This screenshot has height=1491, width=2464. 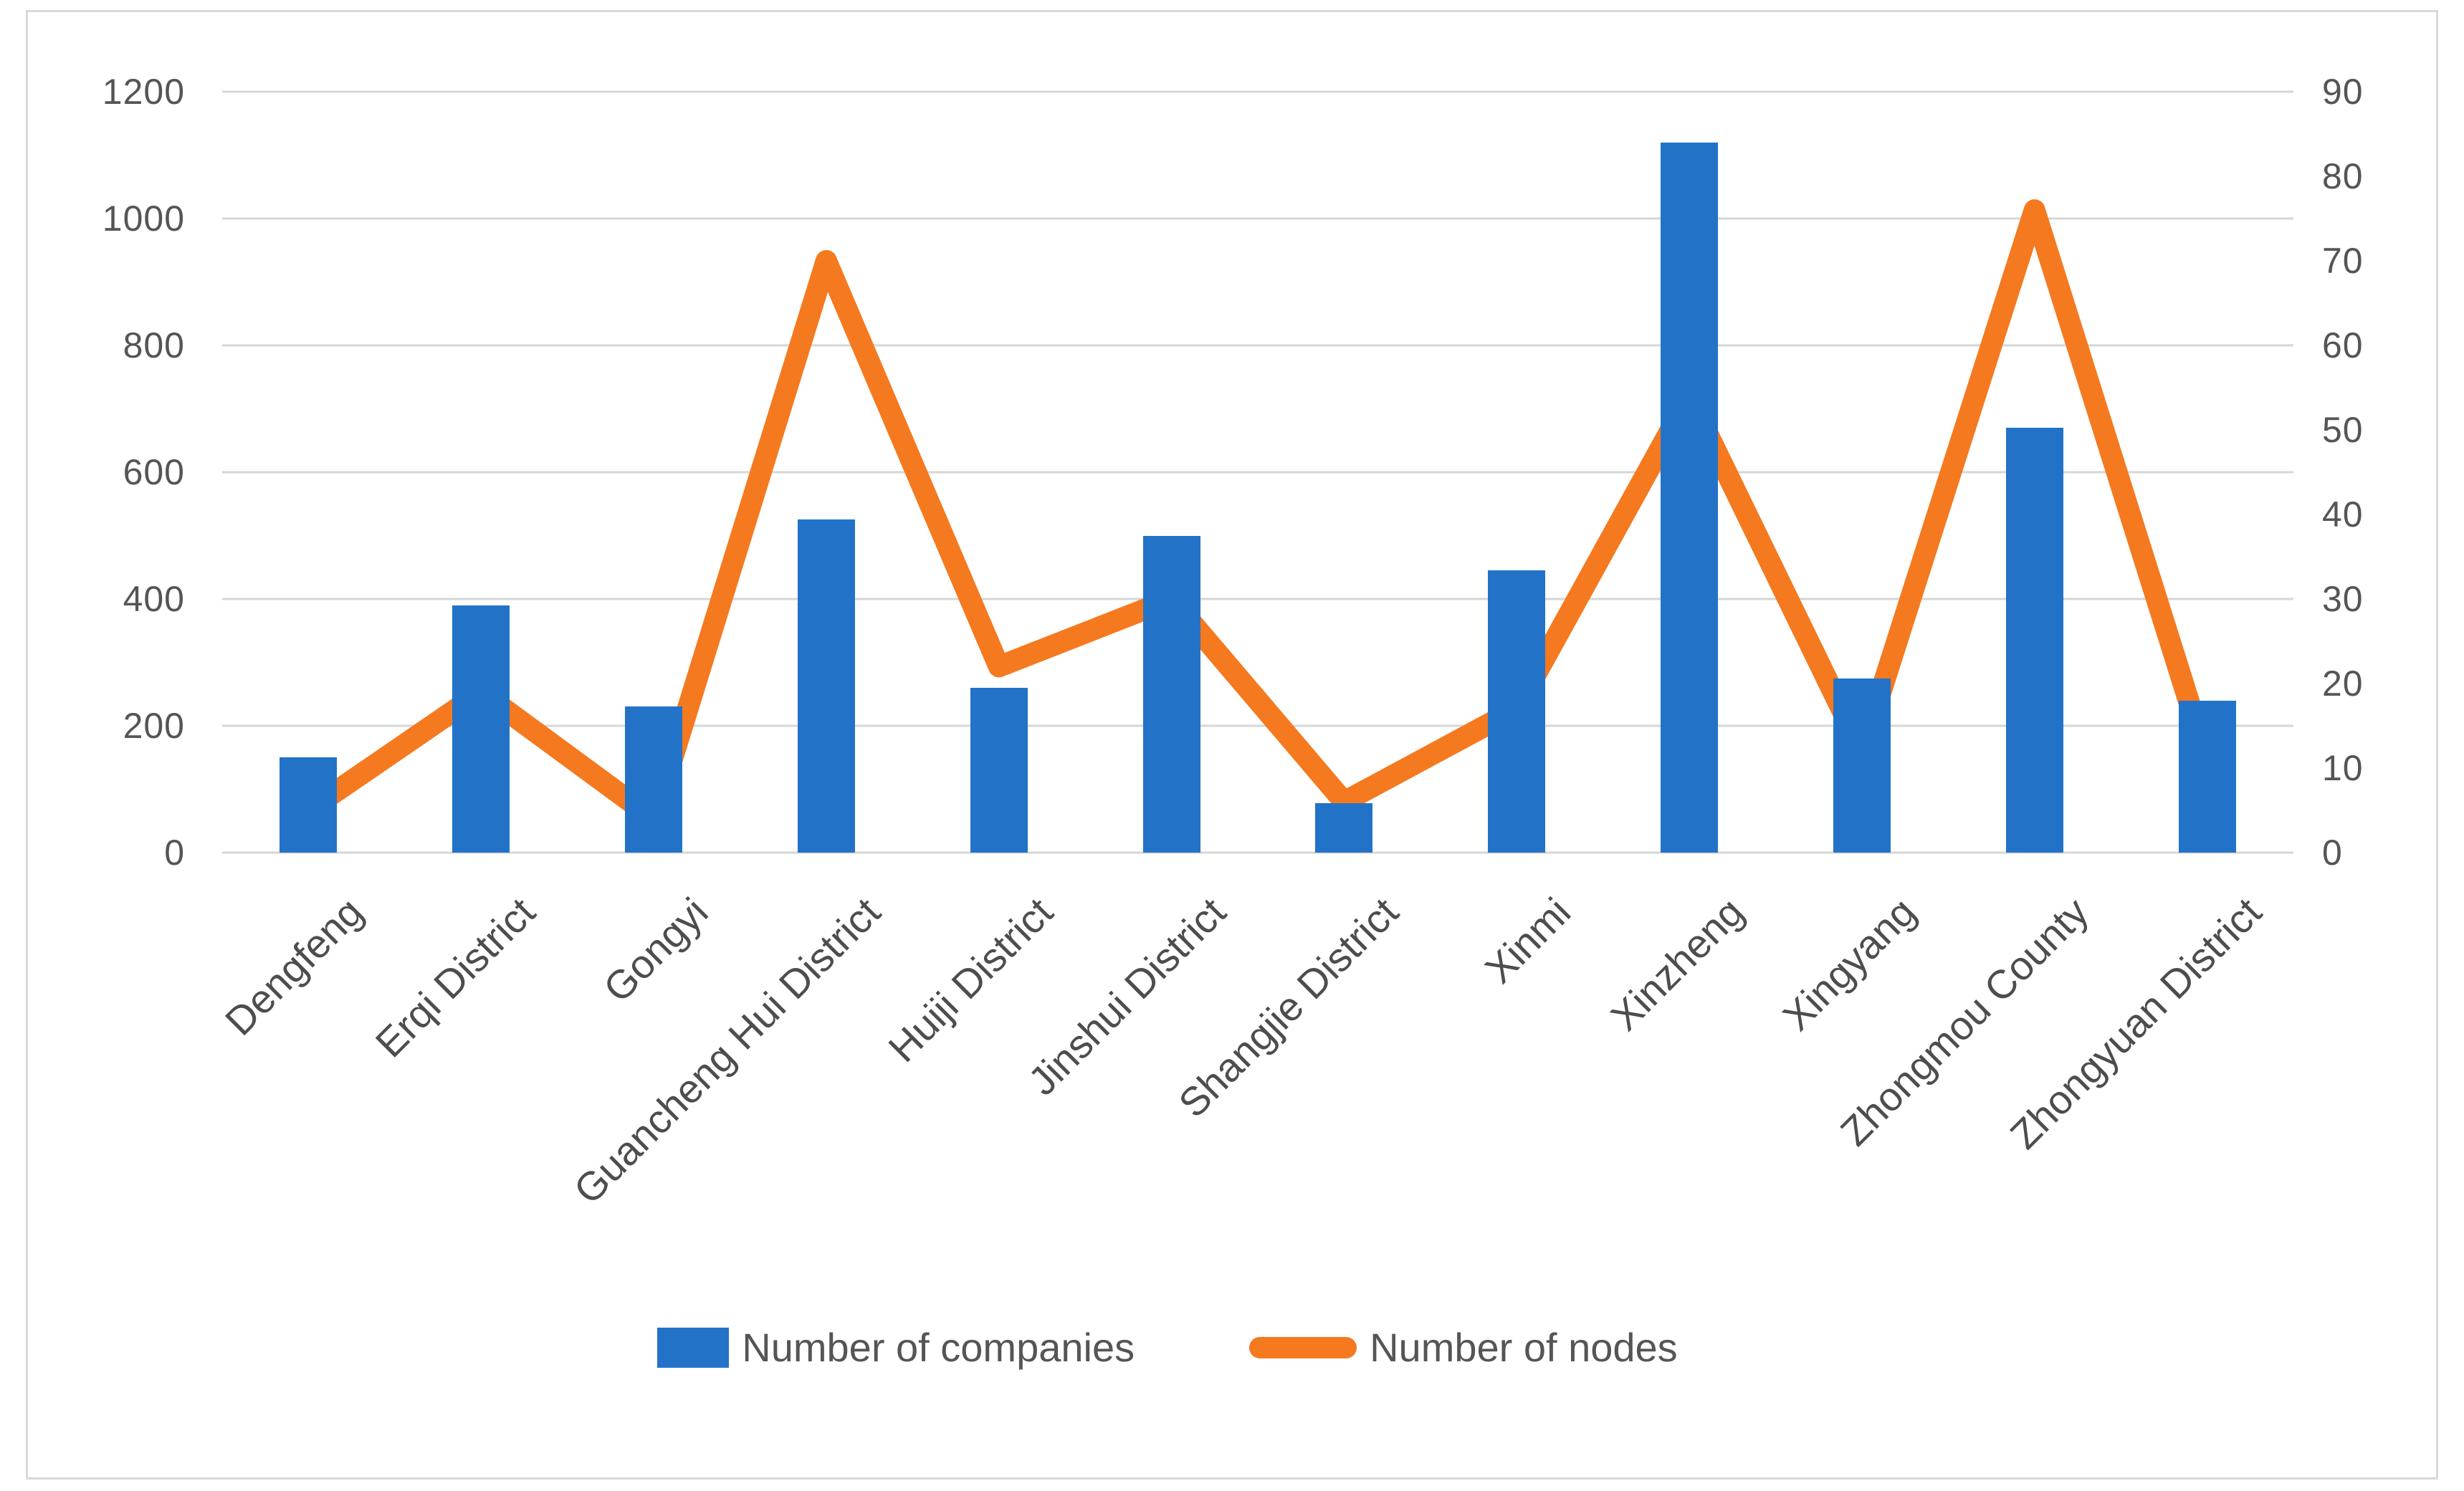 What do you see at coordinates (1524, 1347) in the screenshot?
I see `legend-nodes-label: Number of nodes` at bounding box center [1524, 1347].